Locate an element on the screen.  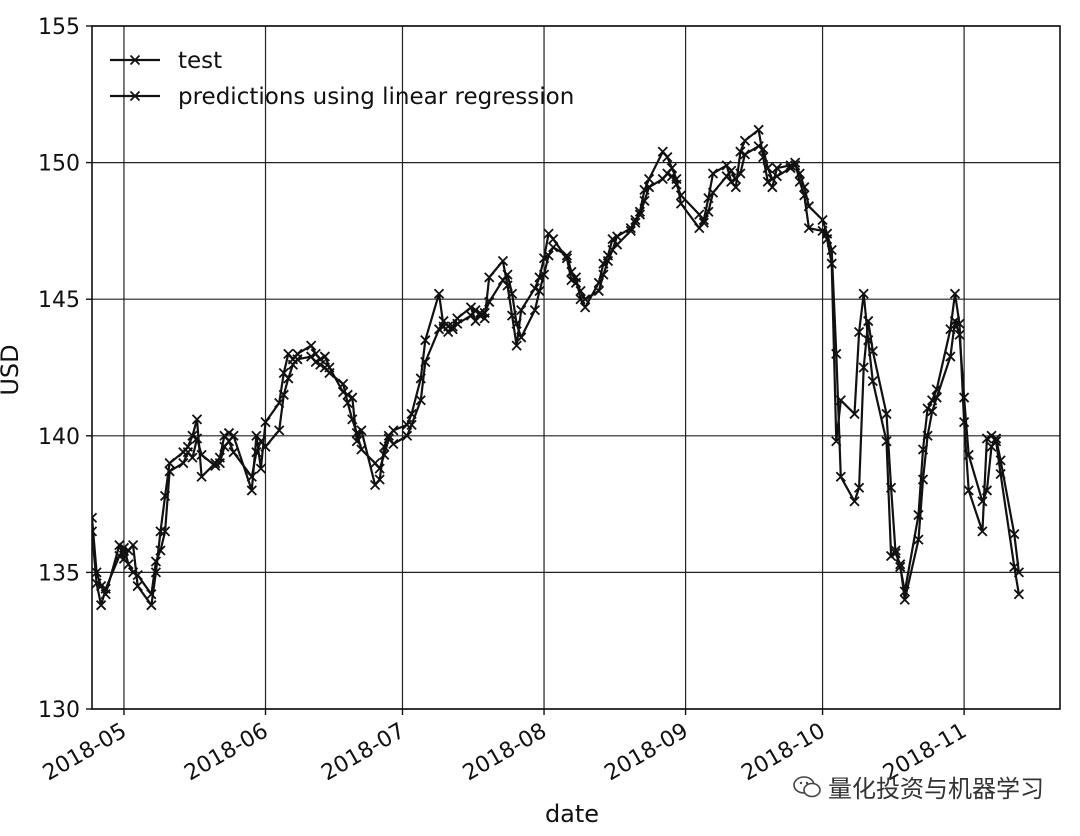
legend-item: predictions using linear regression is located at coordinates (342, 97).